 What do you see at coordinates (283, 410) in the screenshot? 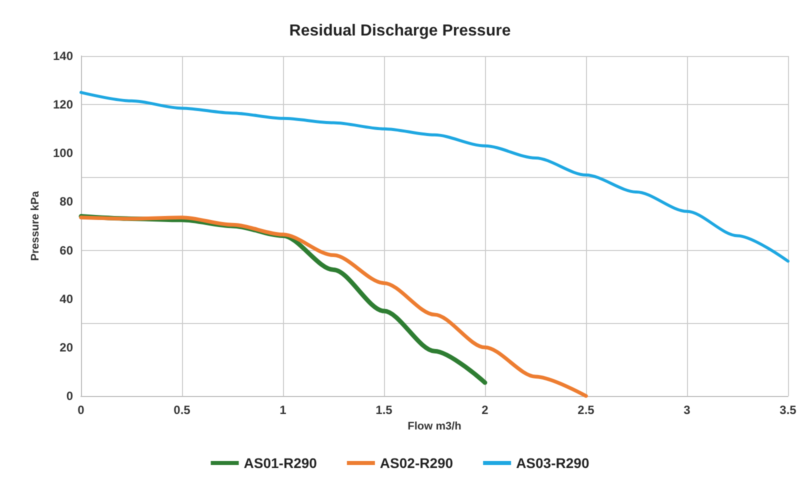
I see `x-tick-label: 1` at bounding box center [283, 410].